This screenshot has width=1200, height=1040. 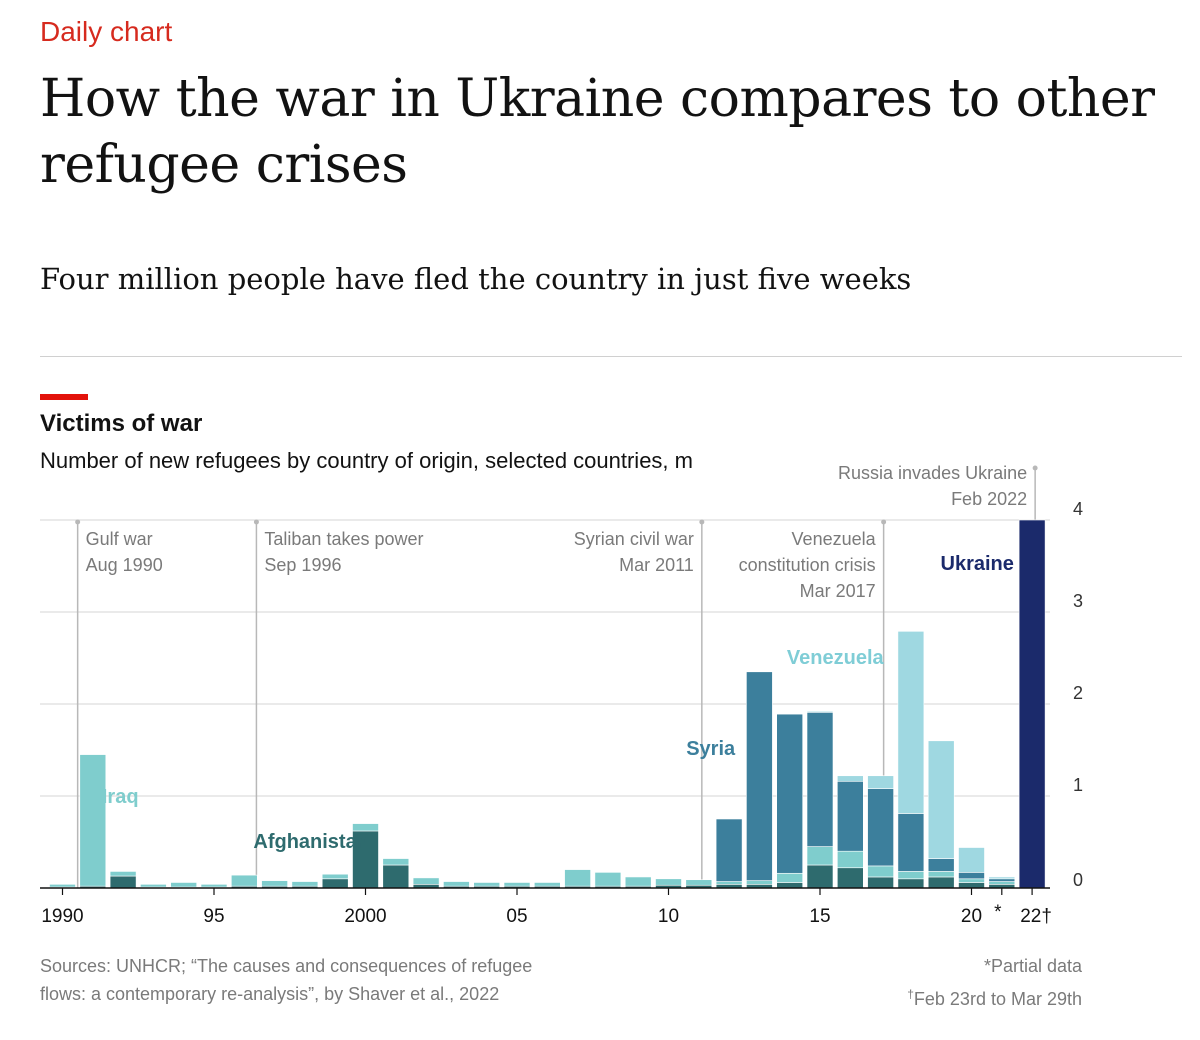 I want to click on dagger-mark: †, so click(x=910, y=994).